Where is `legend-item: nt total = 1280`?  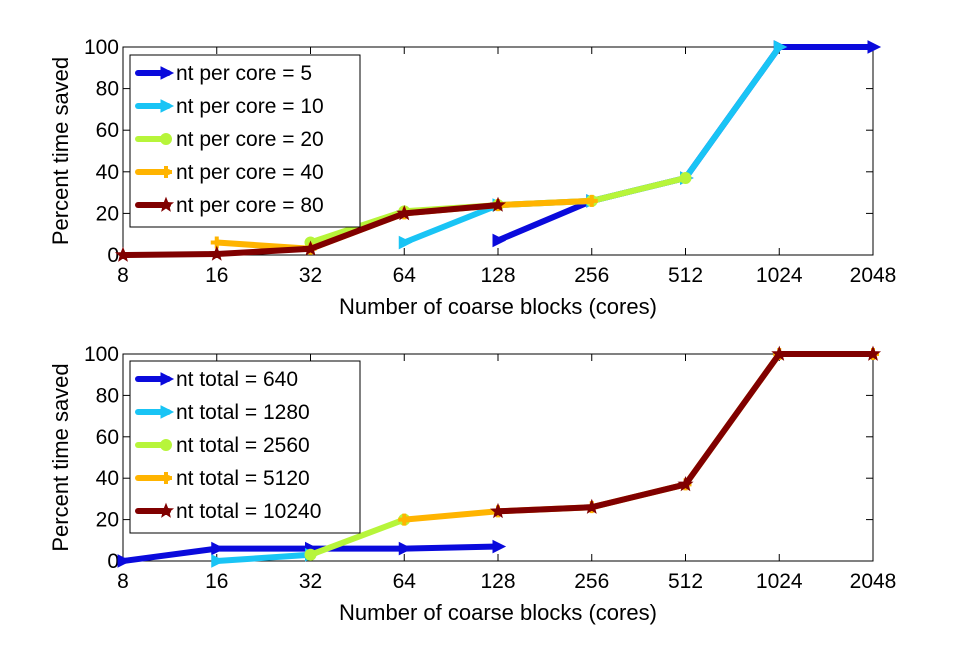
legend-item: nt total = 1280 is located at coordinates (222, 412).